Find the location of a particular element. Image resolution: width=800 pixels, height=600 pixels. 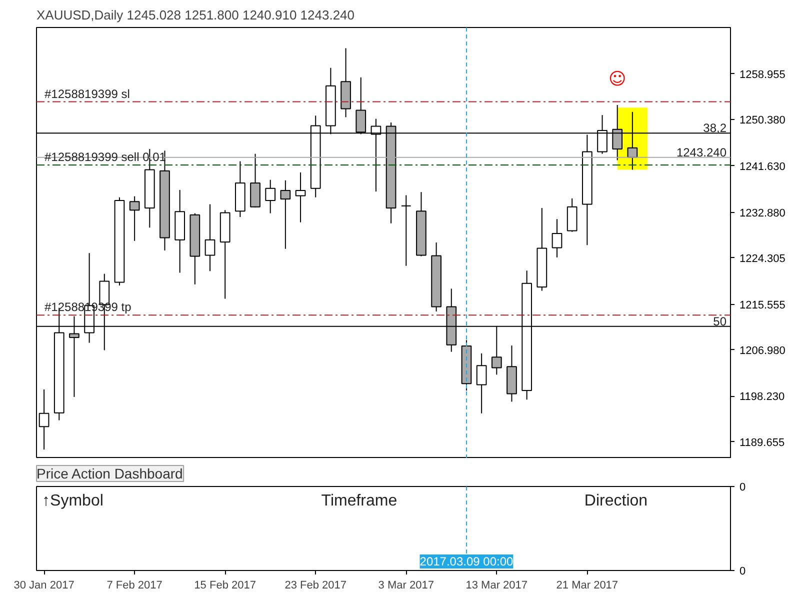

category-label: 15 Feb 2017 is located at coordinates (225, 586).